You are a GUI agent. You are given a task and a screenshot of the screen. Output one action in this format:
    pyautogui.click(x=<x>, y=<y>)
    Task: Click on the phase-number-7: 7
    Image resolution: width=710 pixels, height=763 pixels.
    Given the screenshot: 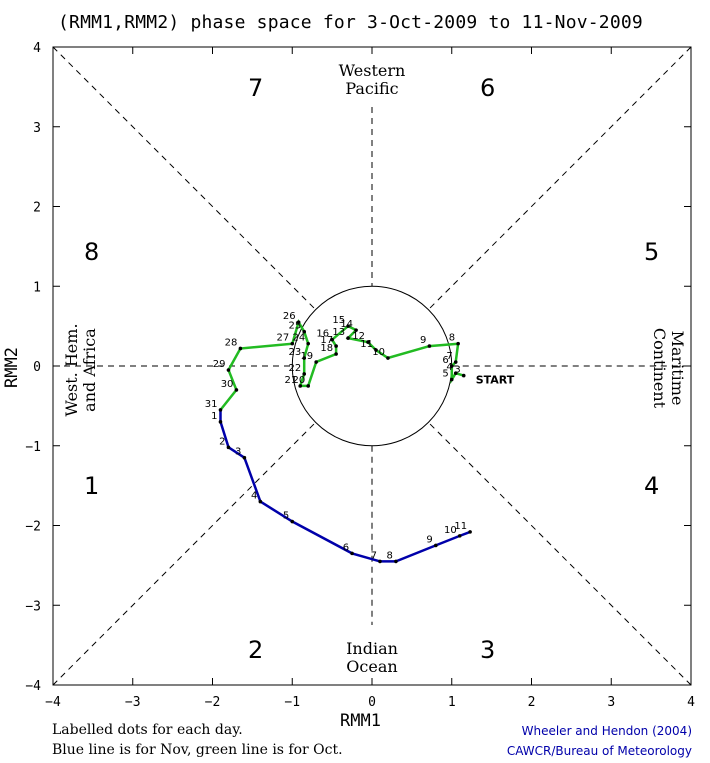 What is the action you would take?
    pyautogui.click(x=256, y=88)
    